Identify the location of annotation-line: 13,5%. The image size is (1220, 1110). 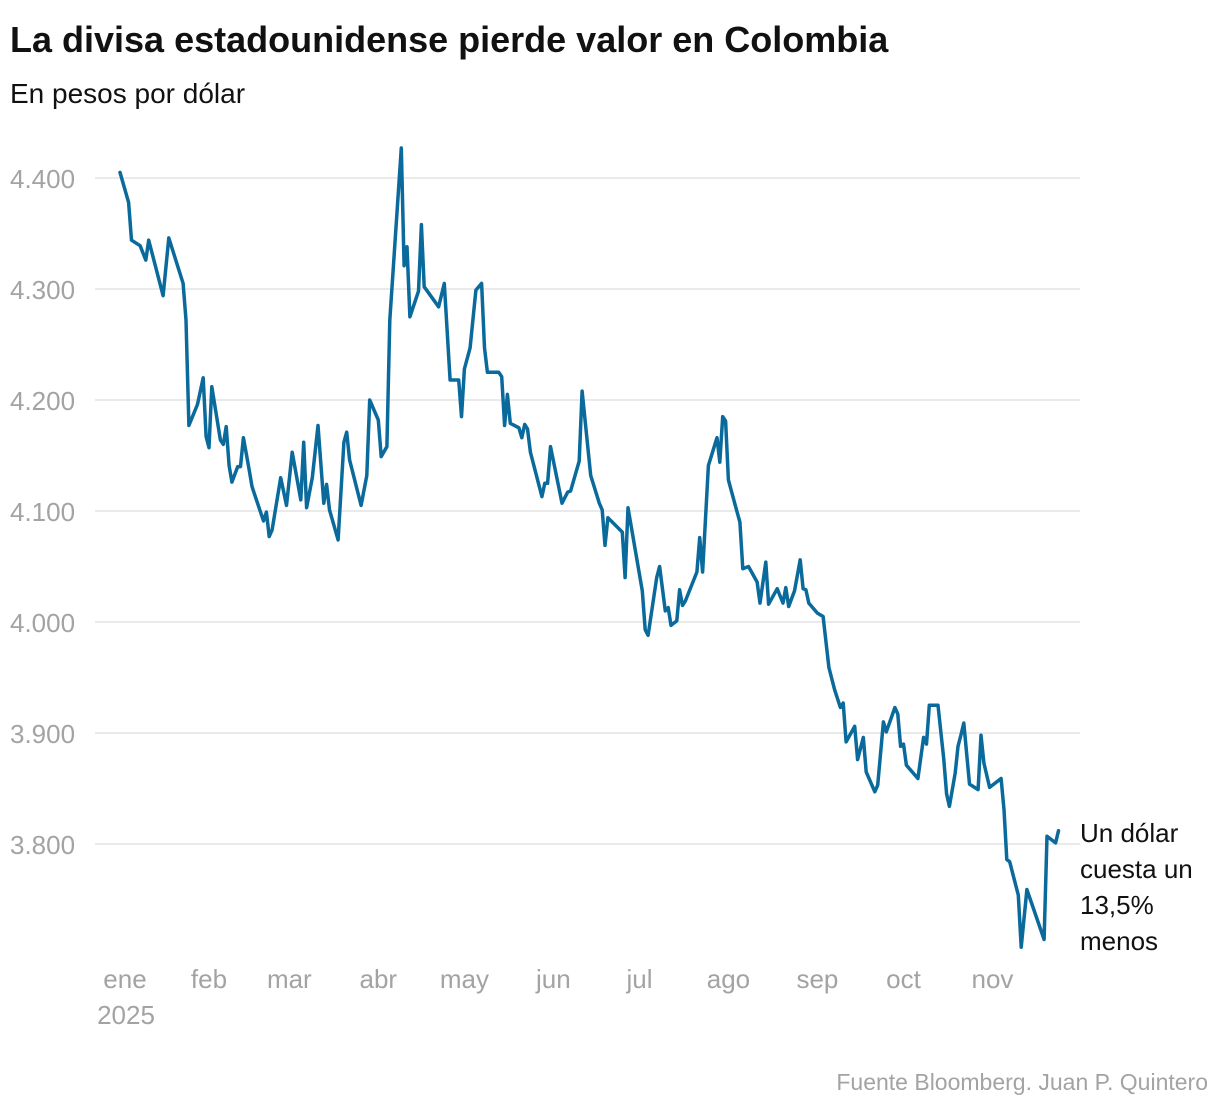
(1117, 905).